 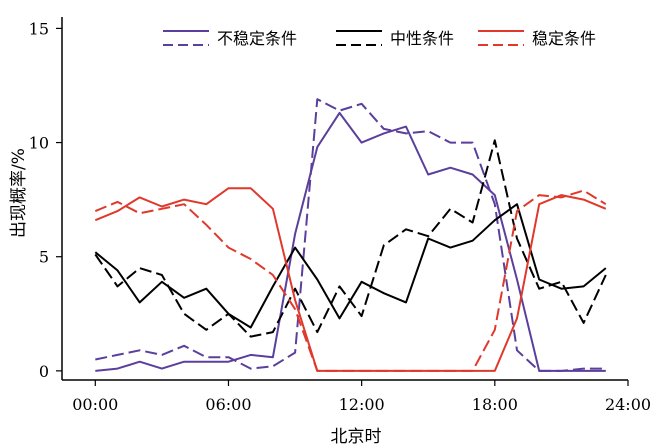 I want to click on x-tick-label: 18:00, so click(x=495, y=404).